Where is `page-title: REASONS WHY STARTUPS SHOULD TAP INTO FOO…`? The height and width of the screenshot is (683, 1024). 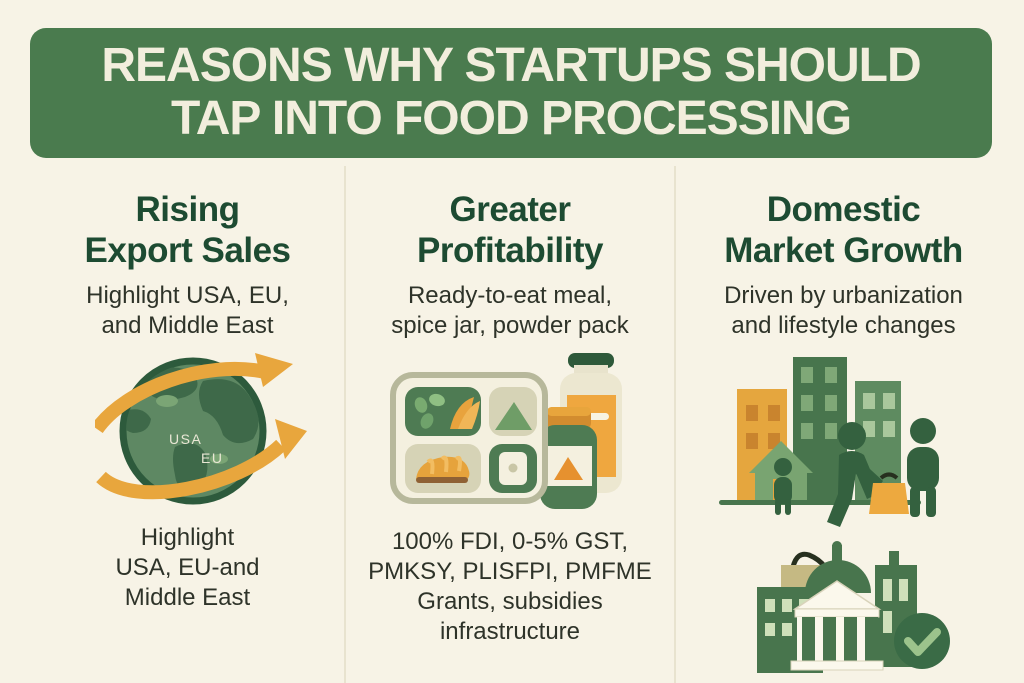 page-title: REASONS WHY STARTUPS SHOULD TAP INTO FOO… is located at coordinates (511, 92).